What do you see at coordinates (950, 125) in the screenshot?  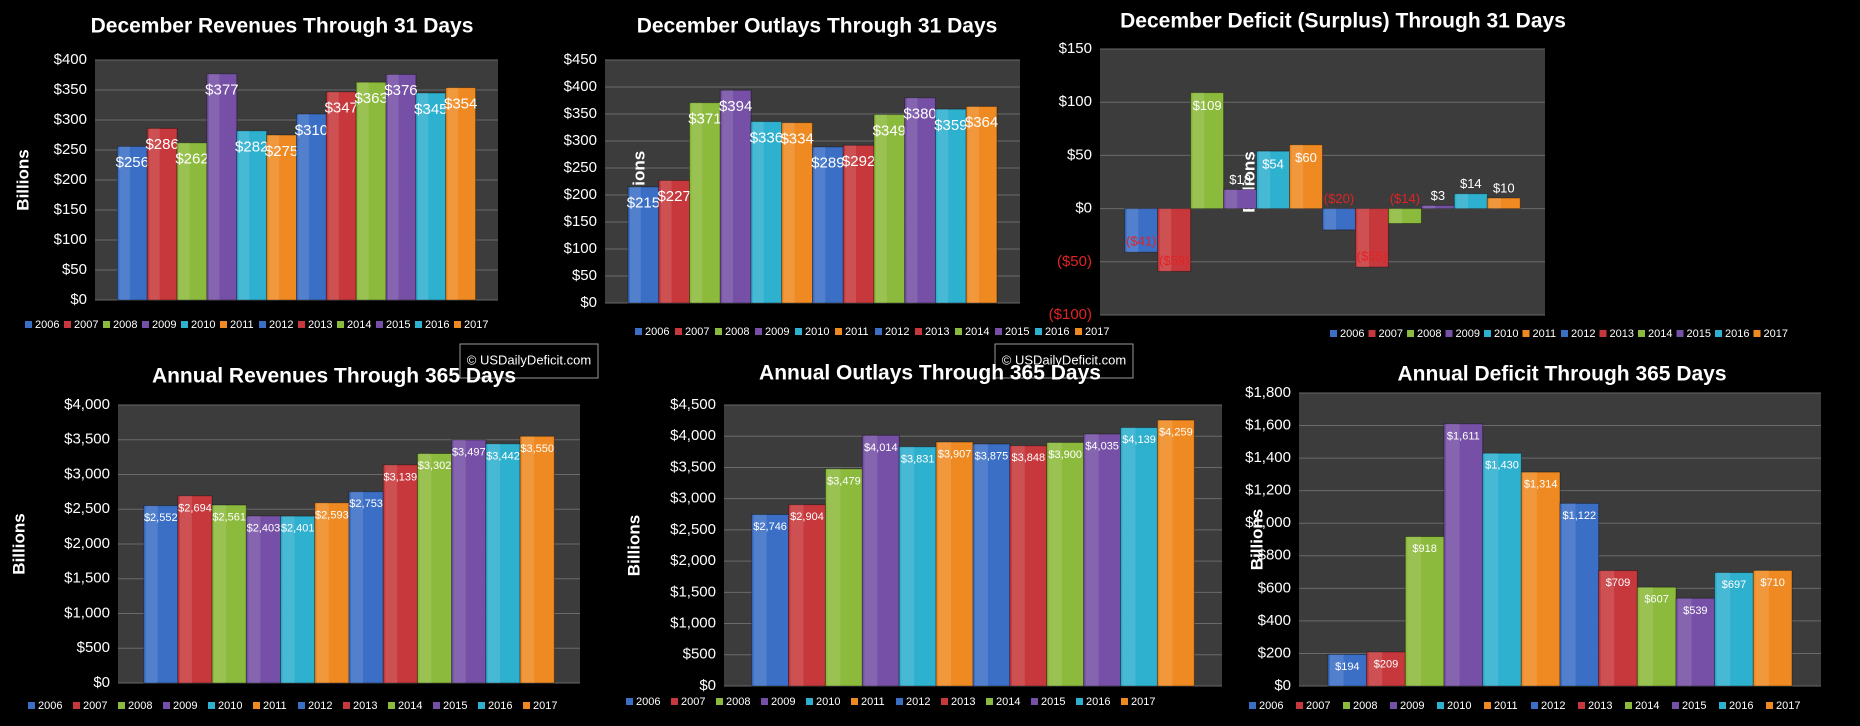 I see `value-label: $359` at bounding box center [950, 125].